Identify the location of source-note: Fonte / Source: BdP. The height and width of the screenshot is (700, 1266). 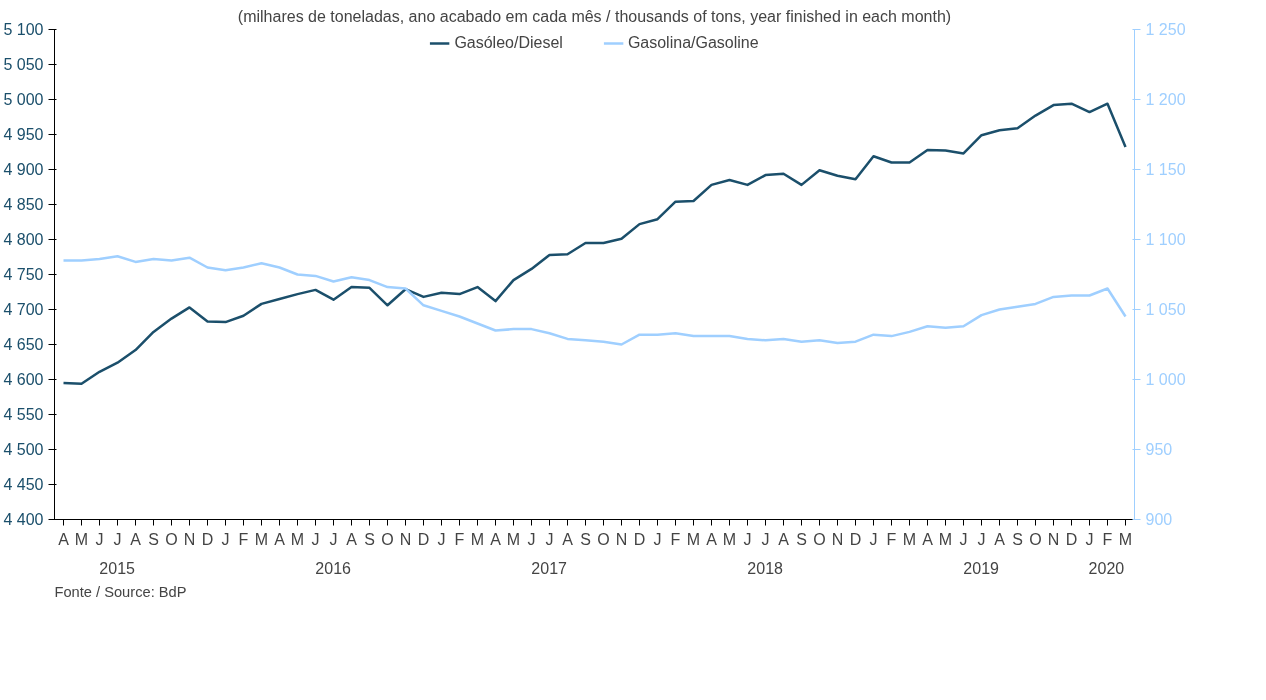
(120, 591).